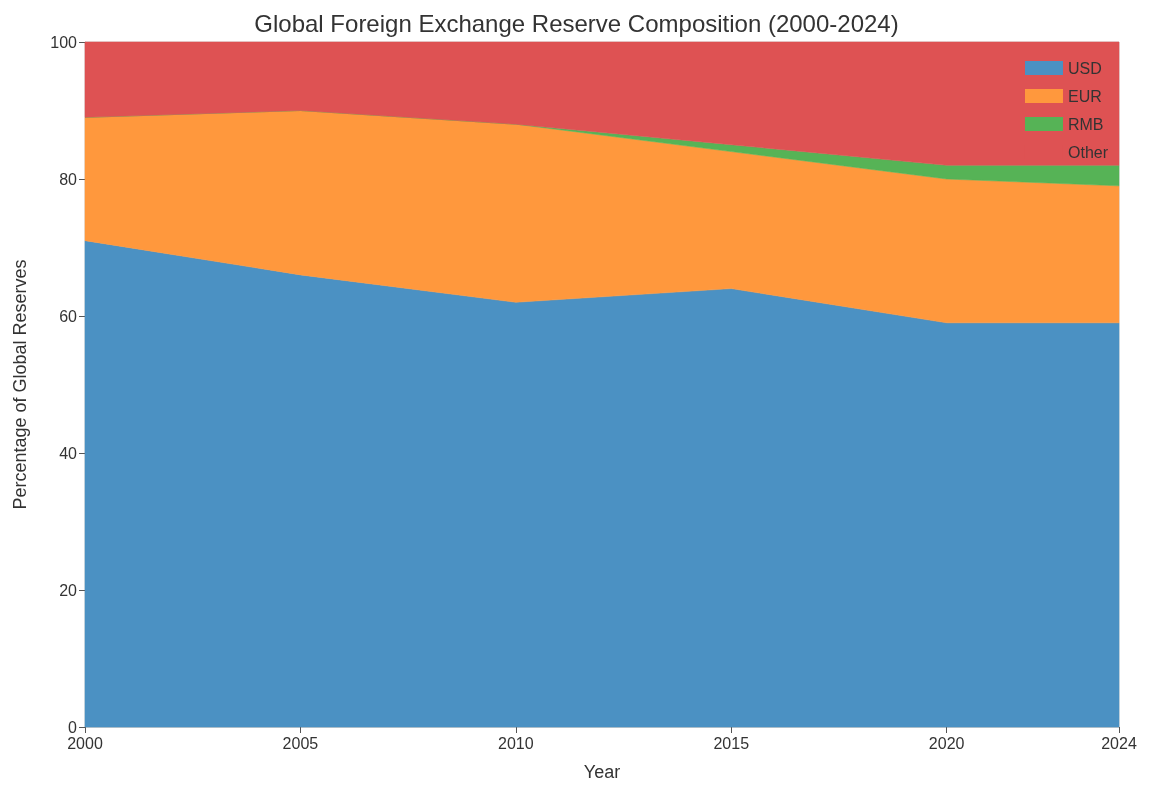 This screenshot has height=787, width=1153. What do you see at coordinates (64, 42) in the screenshot?
I see `y-tick-label: 100` at bounding box center [64, 42].